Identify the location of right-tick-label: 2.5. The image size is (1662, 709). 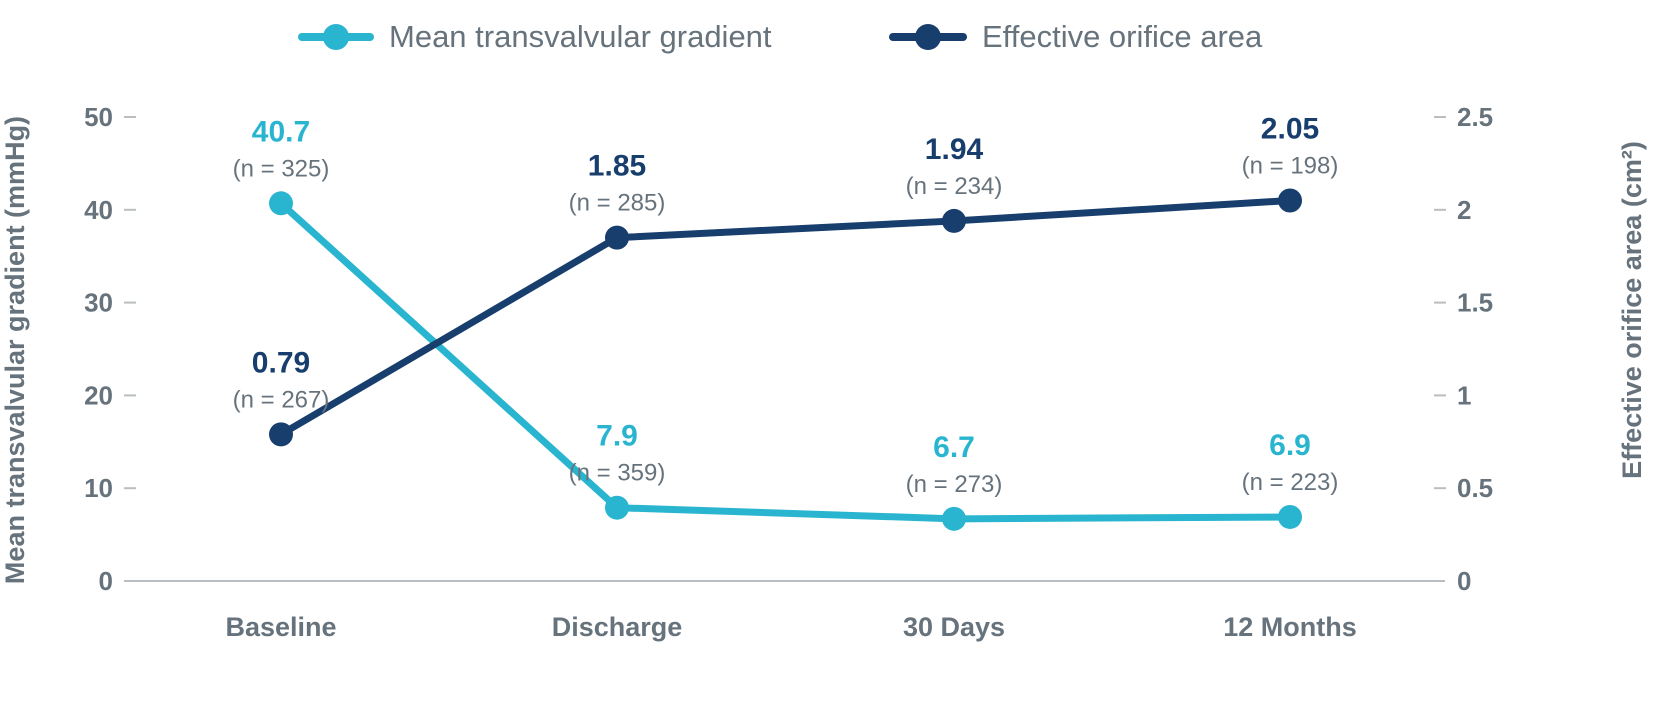
(1475, 117).